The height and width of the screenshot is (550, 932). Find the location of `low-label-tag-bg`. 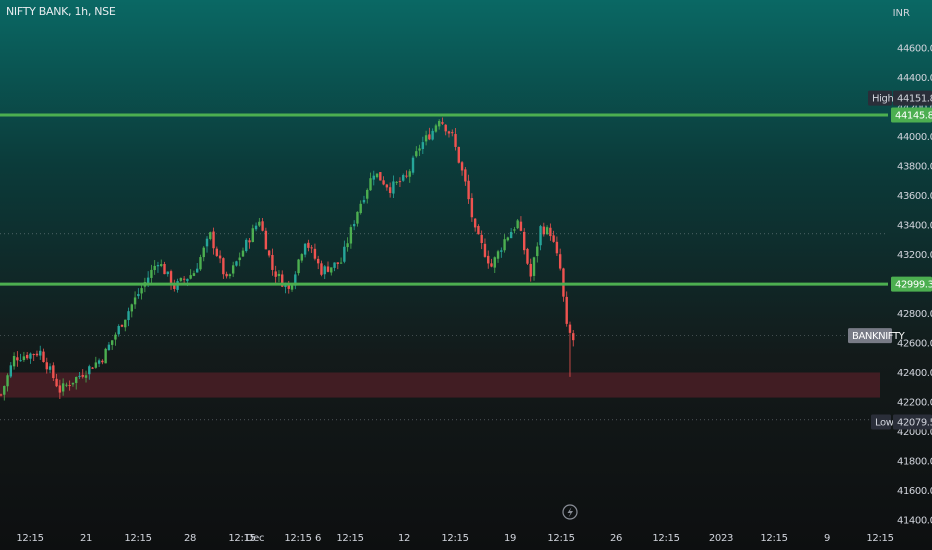

low-label-tag-bg is located at coordinates (881, 422).